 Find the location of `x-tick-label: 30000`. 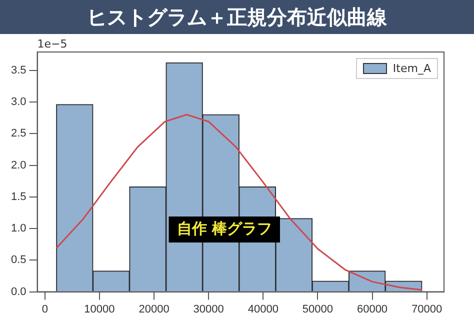

x-tick-label: 30000 is located at coordinates (208, 309).